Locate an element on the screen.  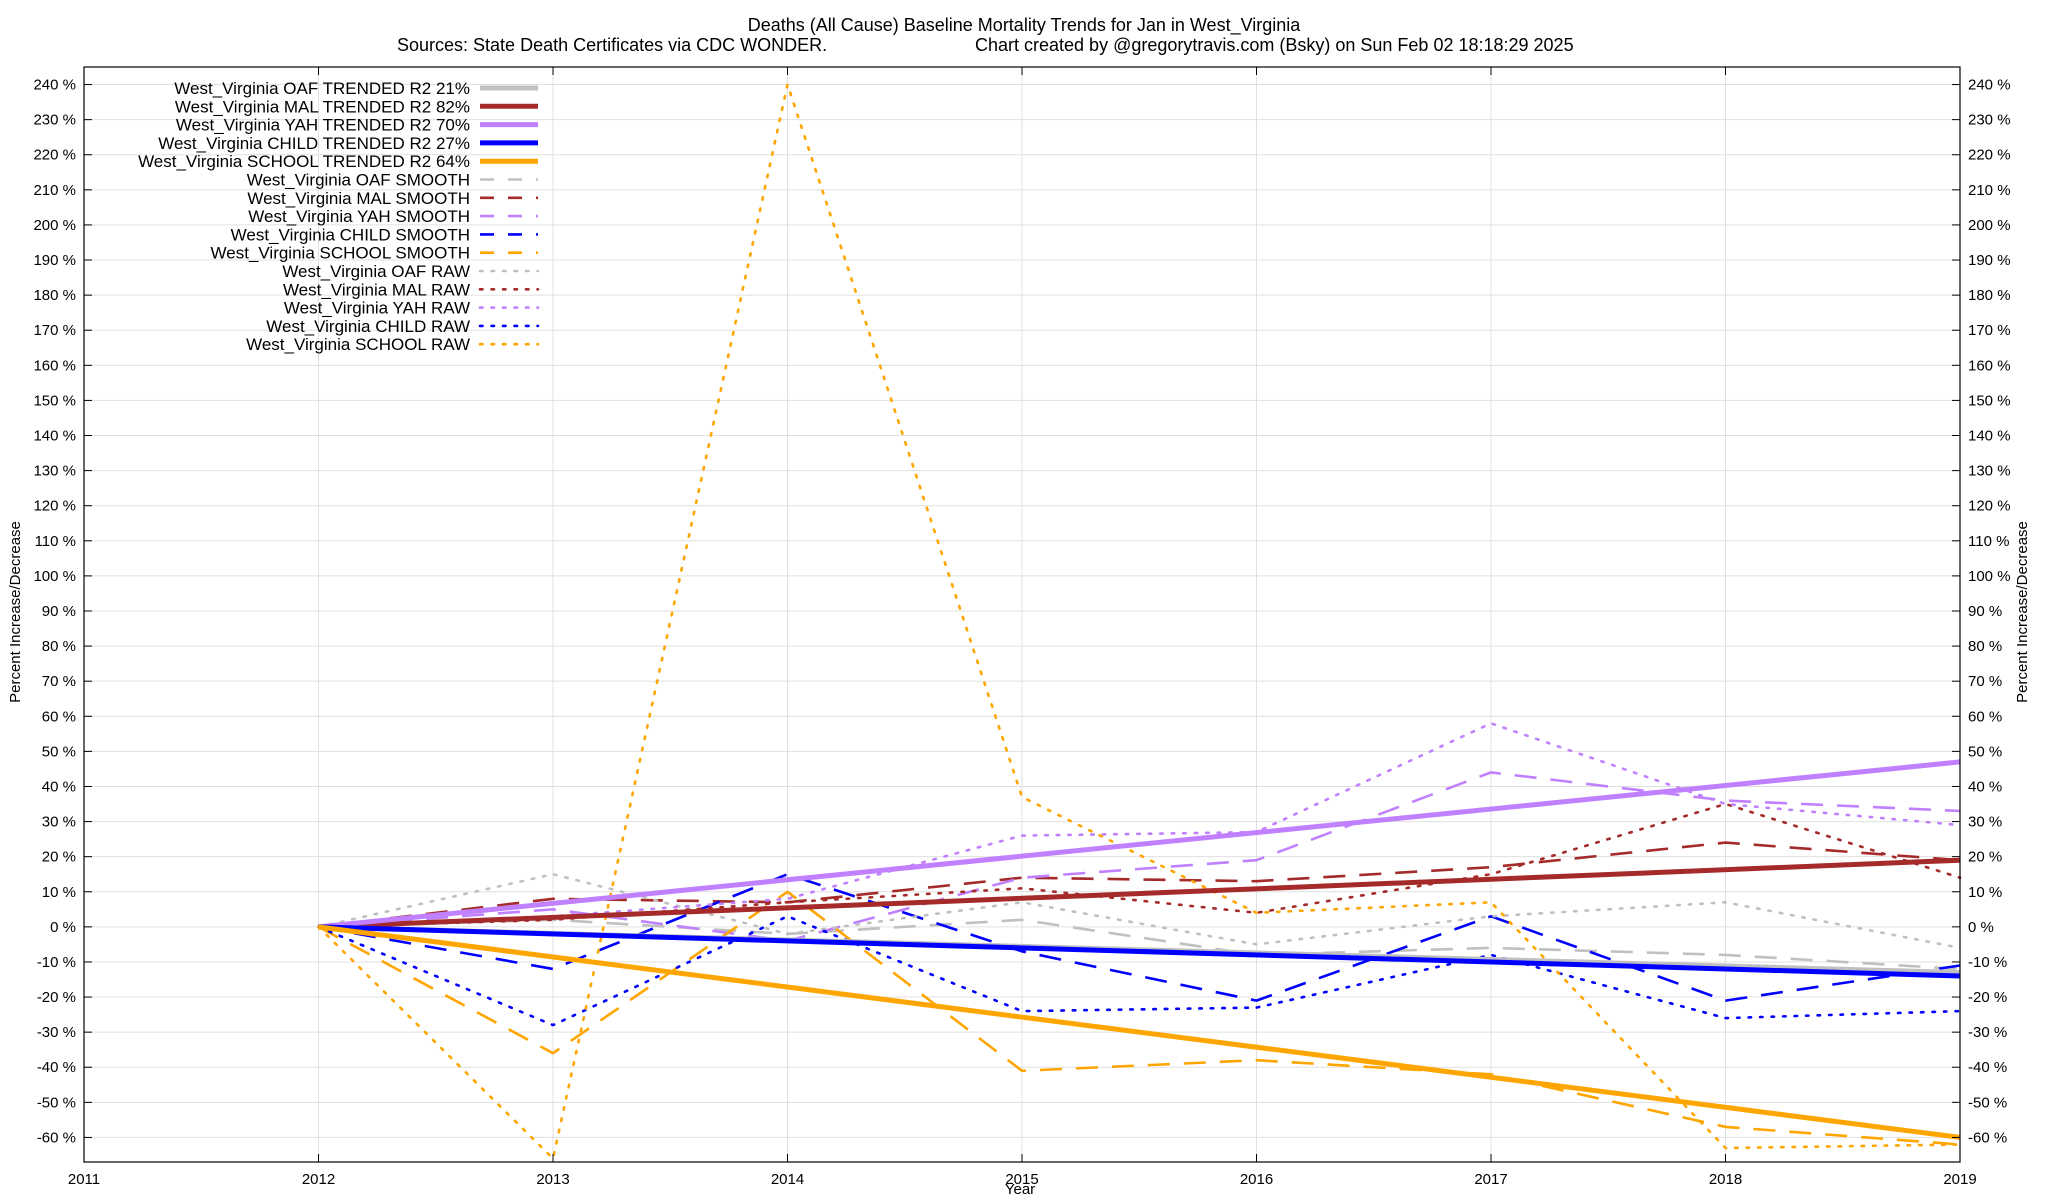
y-tick-label: -20 % is located at coordinates (56, 997).